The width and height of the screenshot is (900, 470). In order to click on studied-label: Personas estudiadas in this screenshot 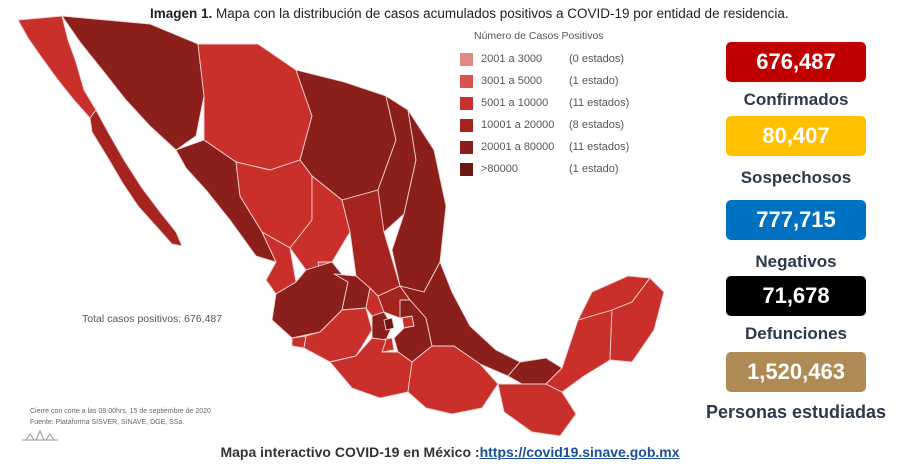, I will do `click(796, 412)`.